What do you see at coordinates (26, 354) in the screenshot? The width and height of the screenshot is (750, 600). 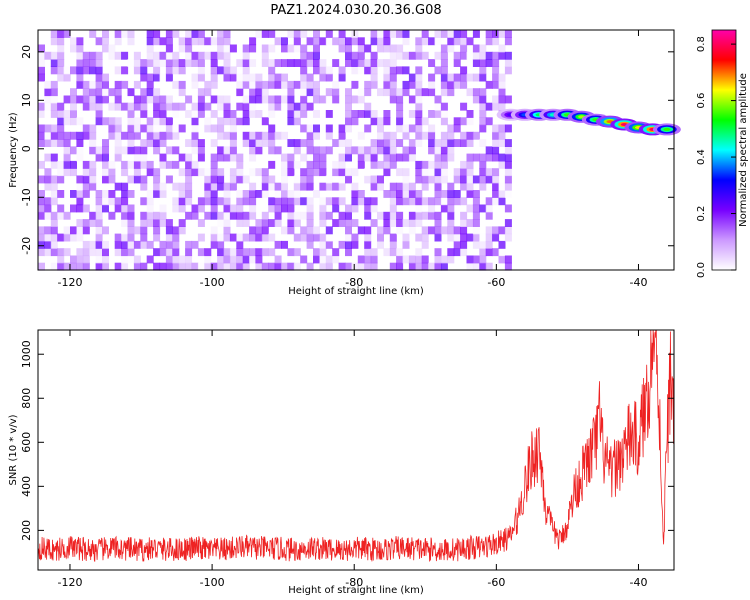 I see `y-tick-label: 1000` at bounding box center [26, 354].